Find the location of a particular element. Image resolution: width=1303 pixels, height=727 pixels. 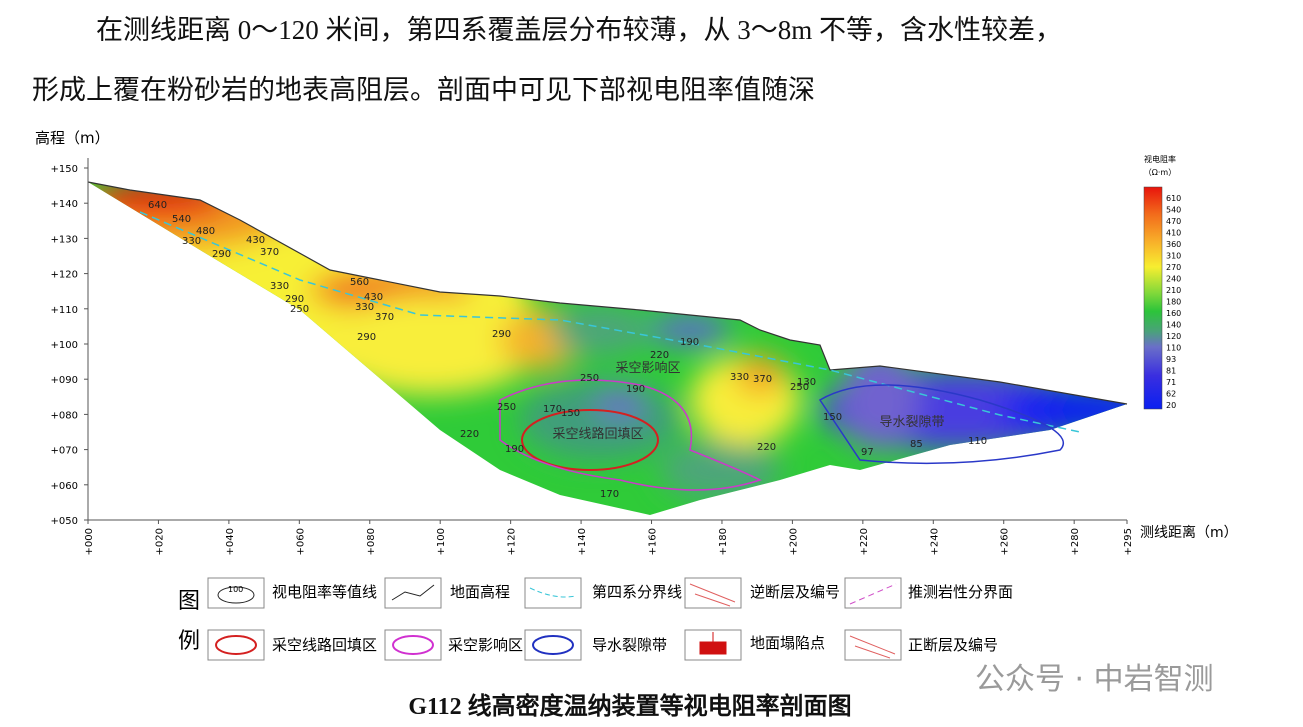

y-tick-label: +090 is located at coordinates (64, 380).